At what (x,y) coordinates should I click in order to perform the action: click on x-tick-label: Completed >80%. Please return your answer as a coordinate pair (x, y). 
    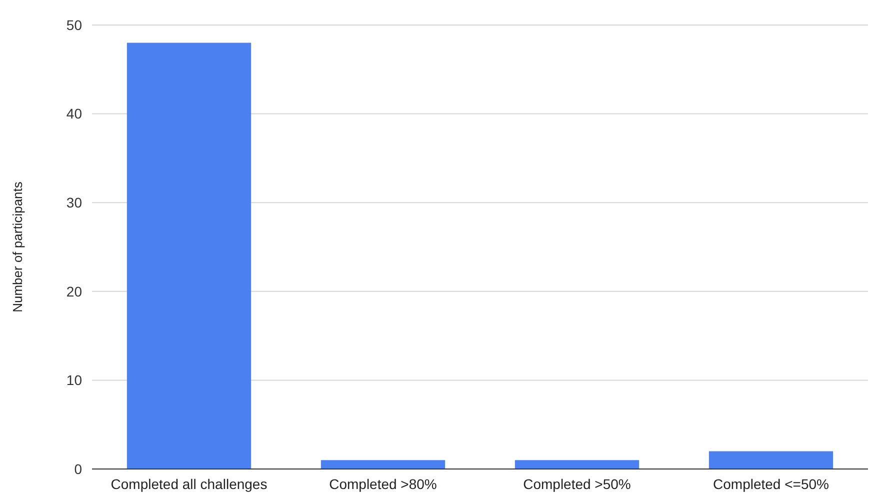
    Looking at the image, I should click on (383, 484).